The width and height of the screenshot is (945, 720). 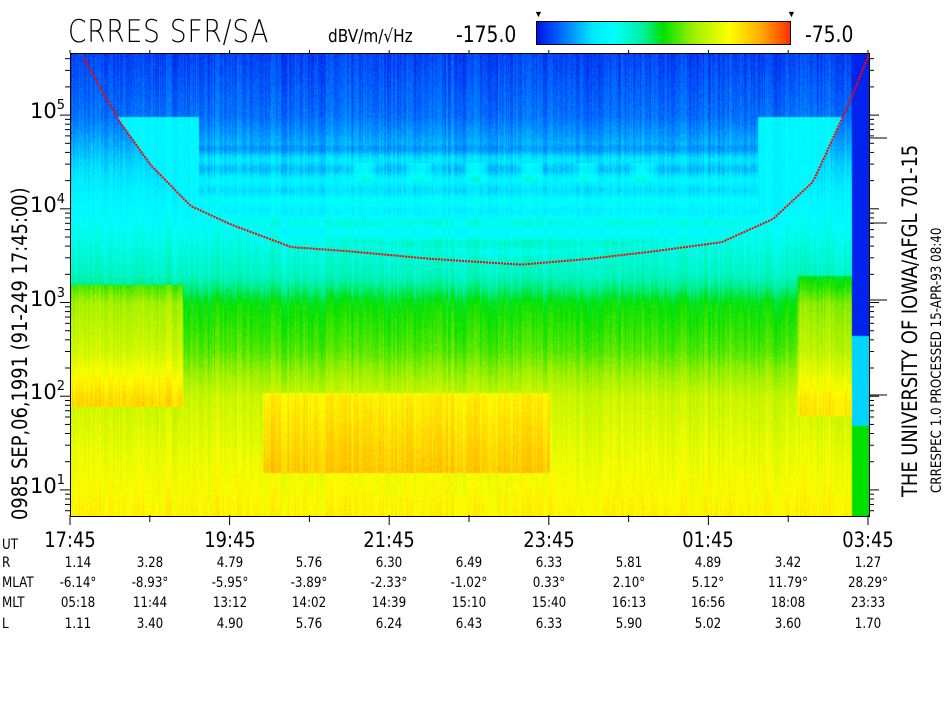 What do you see at coordinates (229, 540) in the screenshot?
I see `x-tick-label: 19:45` at bounding box center [229, 540].